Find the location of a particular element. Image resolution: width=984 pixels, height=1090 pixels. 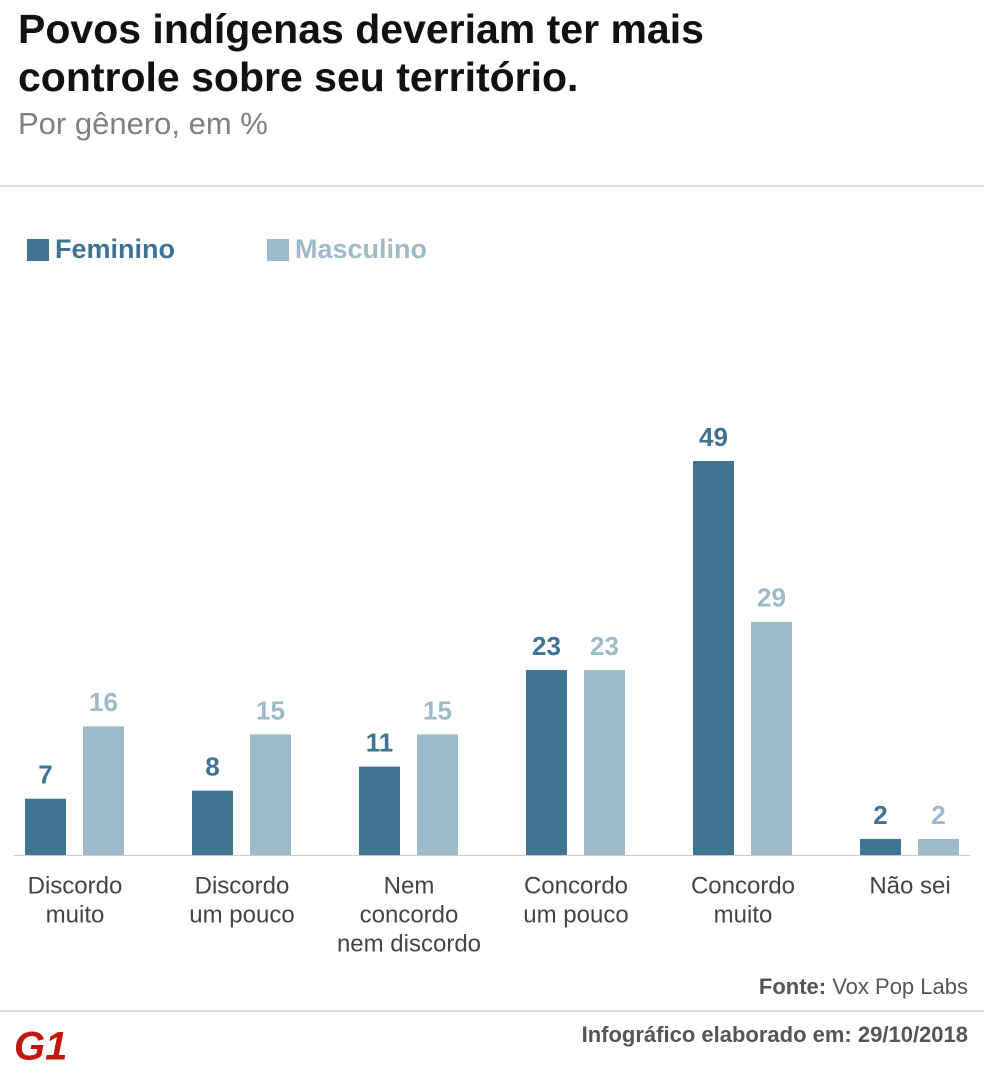

value-label: 29 is located at coordinates (771, 598).